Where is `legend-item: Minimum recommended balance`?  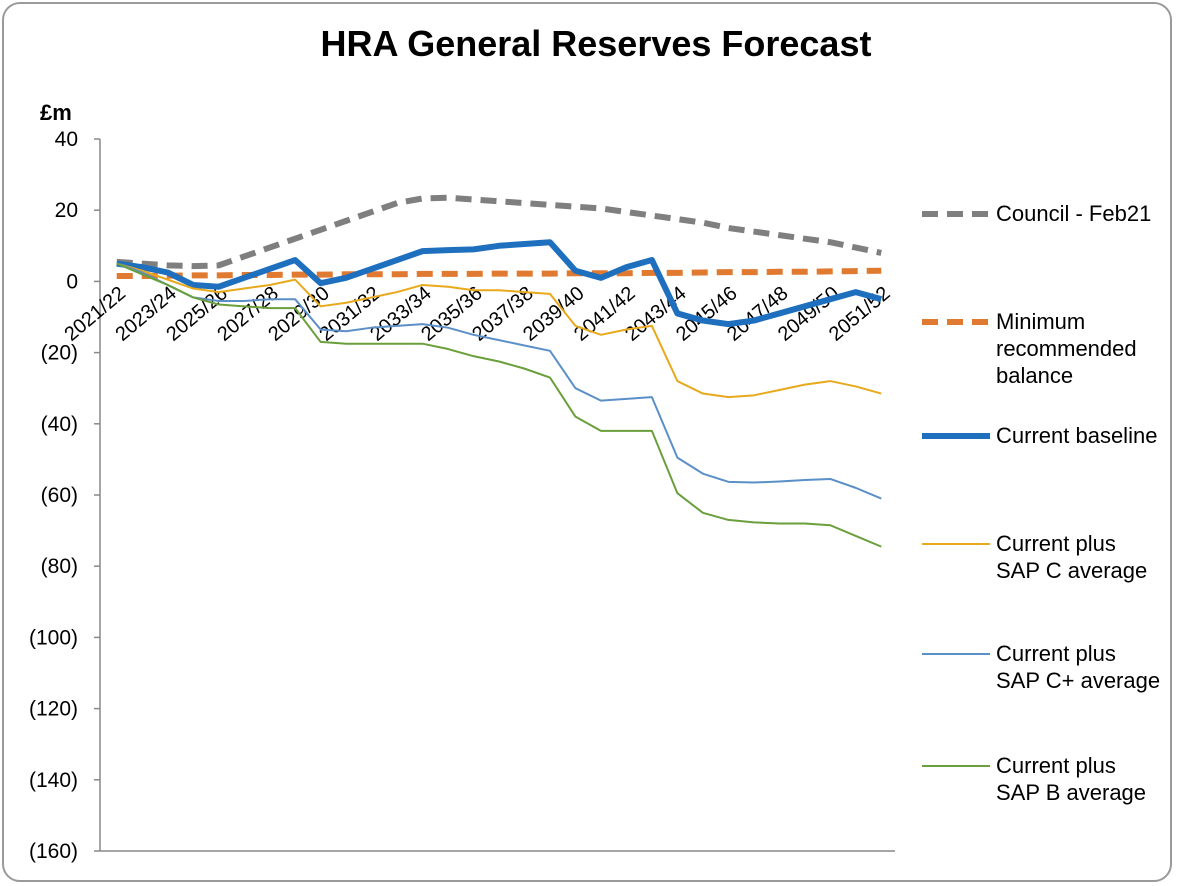 legend-item: Minimum recommended balance is located at coordinates (1042, 348).